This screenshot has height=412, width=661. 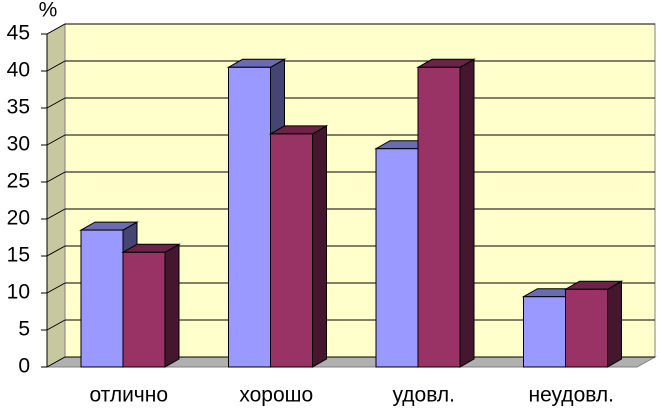 What do you see at coordinates (18, 107) in the screenshot?
I see `y-tick-label: 35` at bounding box center [18, 107].